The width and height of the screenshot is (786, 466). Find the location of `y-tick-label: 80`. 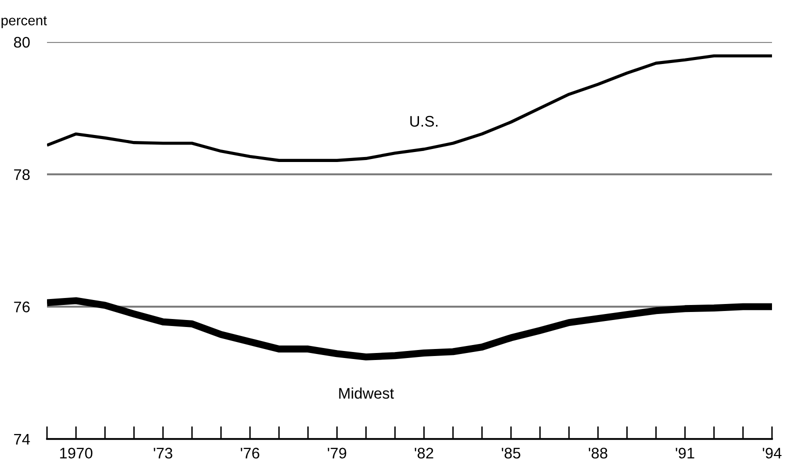

y-tick-label: 80 is located at coordinates (22, 42).